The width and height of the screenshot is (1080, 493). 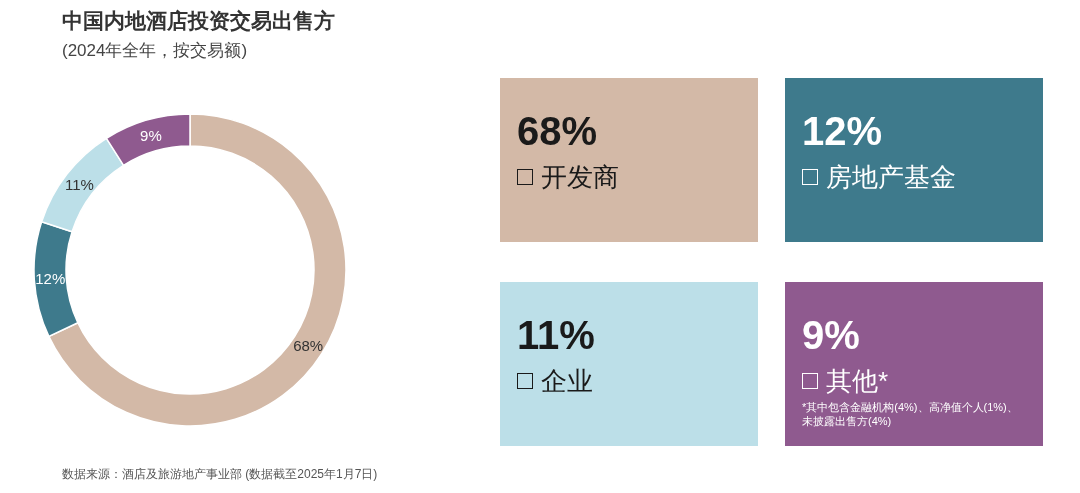 I want to click on text: *其中包含金融机构(4%)、高净值个人(1%)、未披露出售方(4%), so click(x=910, y=414).